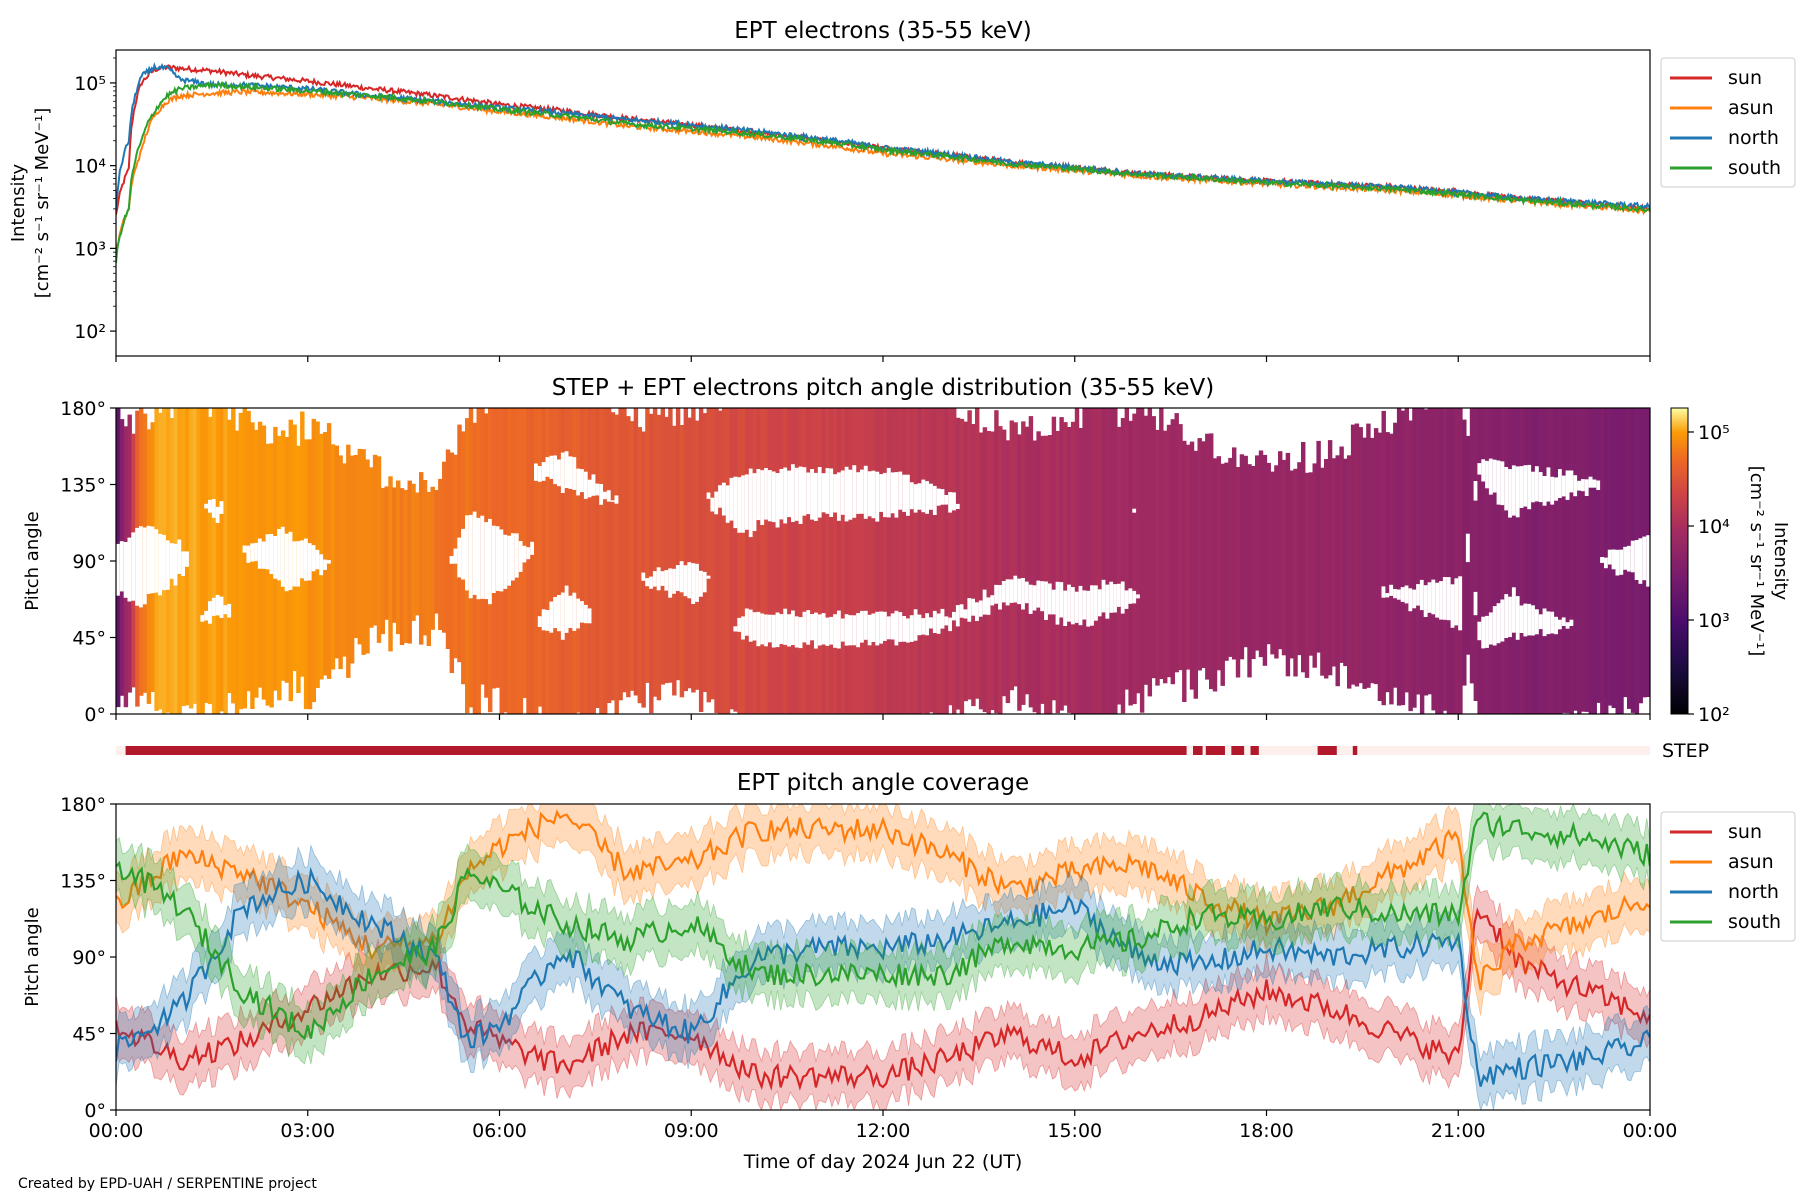  I want to click on colorbar-label-line1: Intensity, so click(1780, 561).